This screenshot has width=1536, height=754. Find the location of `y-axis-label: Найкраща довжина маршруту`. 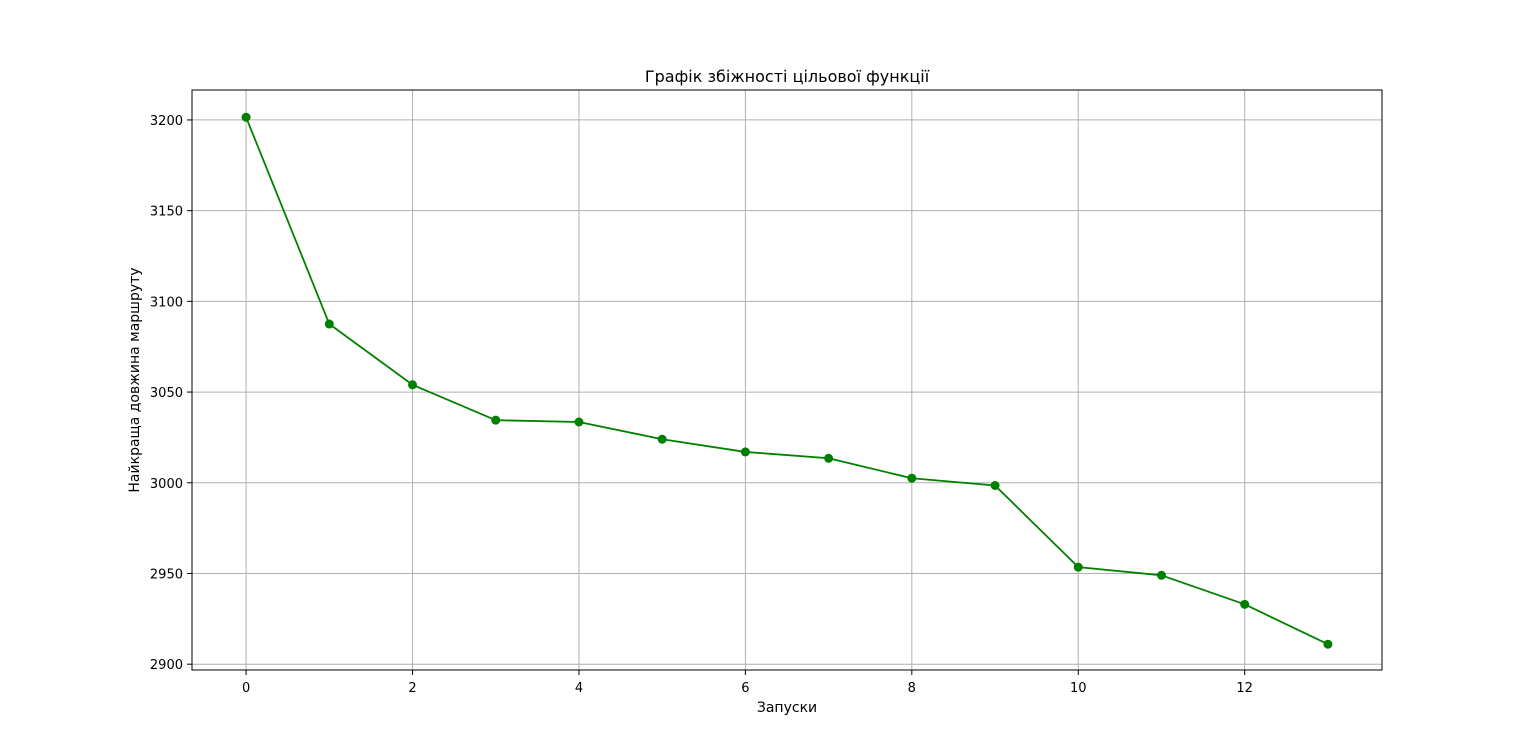

y-axis-label: Найкраща довжина маршруту is located at coordinates (135, 379).